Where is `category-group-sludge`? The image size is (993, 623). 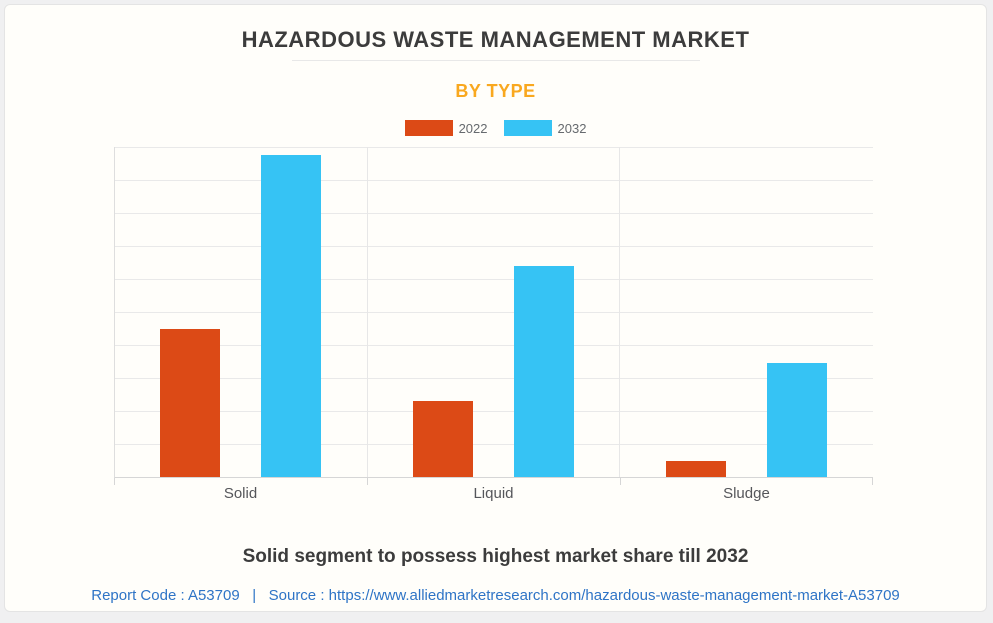 category-group-sludge is located at coordinates (746, 312).